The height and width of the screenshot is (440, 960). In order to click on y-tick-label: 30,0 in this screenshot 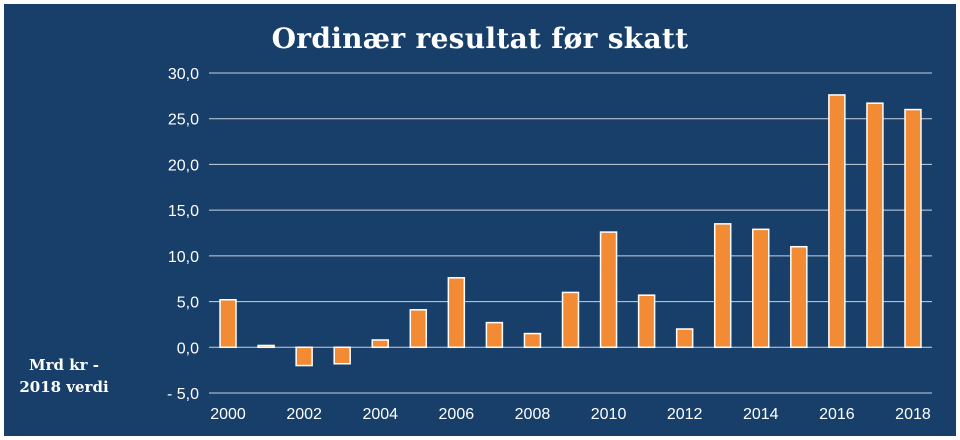, I will do `click(183, 74)`.